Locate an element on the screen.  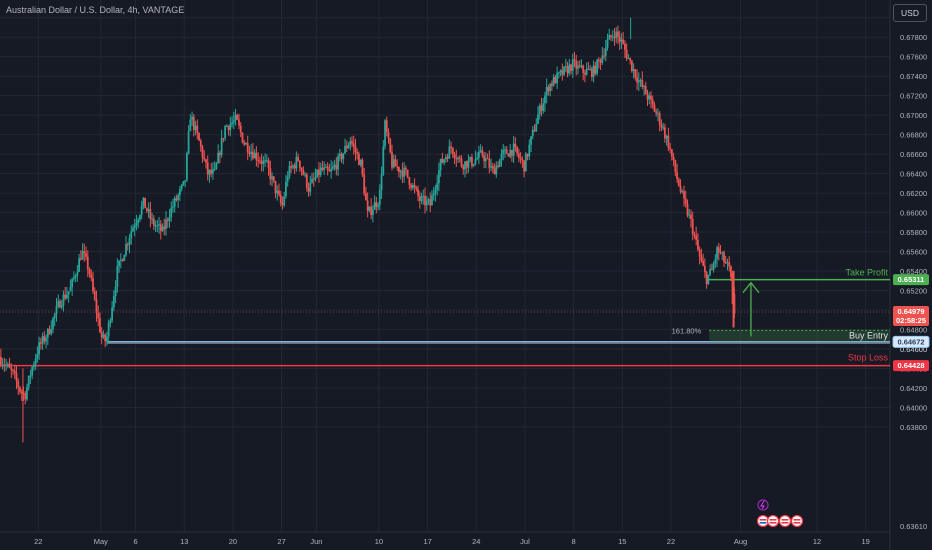
time-axis: 22 May 6 13 20 27 Jun 10 17 24 Jul 8 15 22 Aug 12 19 is located at coordinates (452, 541).